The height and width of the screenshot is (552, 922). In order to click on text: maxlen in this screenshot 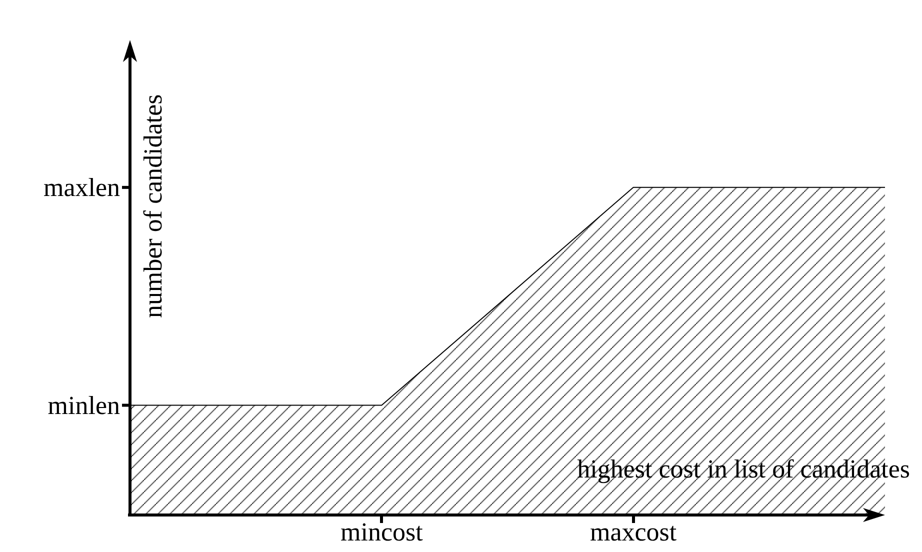, I will do `click(81, 187)`.